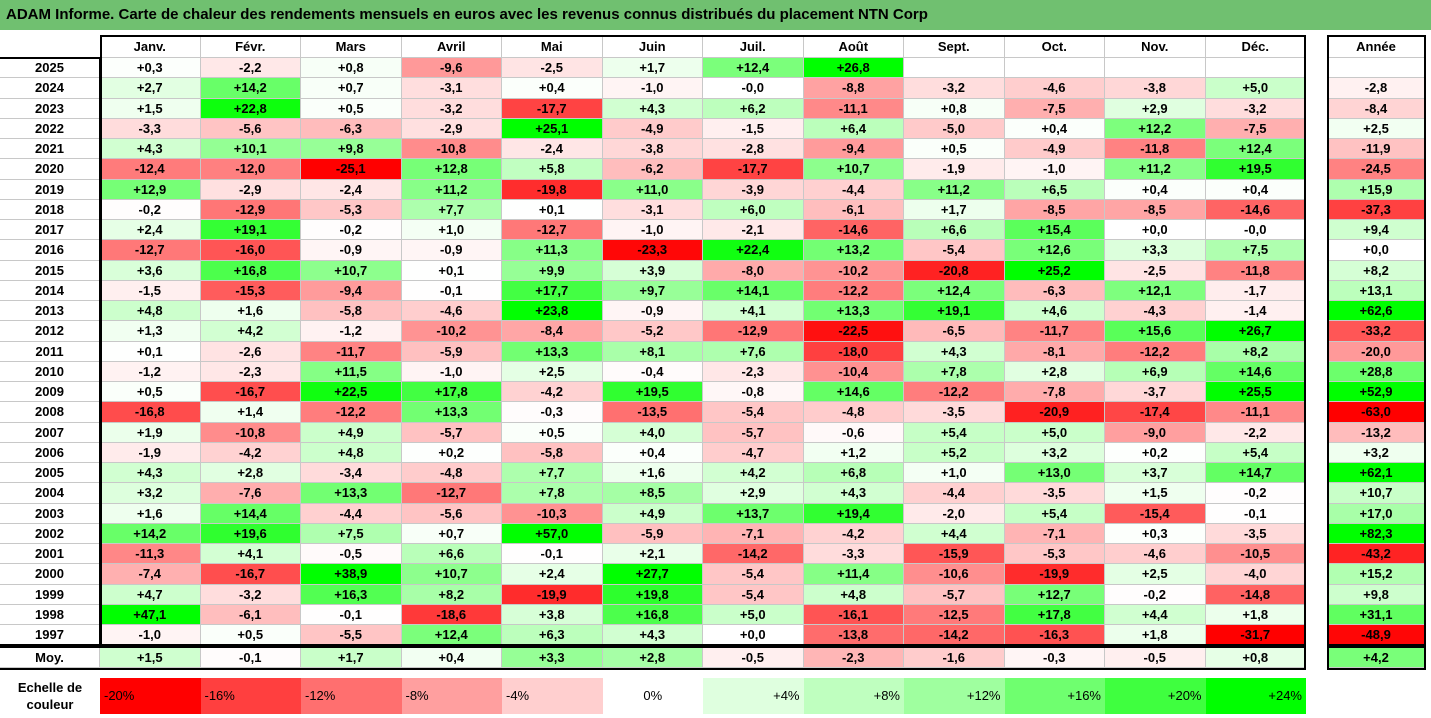 The height and width of the screenshot is (718, 1431). What do you see at coordinates (1255, 412) in the screenshot?
I see `heatmap-cell: -11,1` at bounding box center [1255, 412].